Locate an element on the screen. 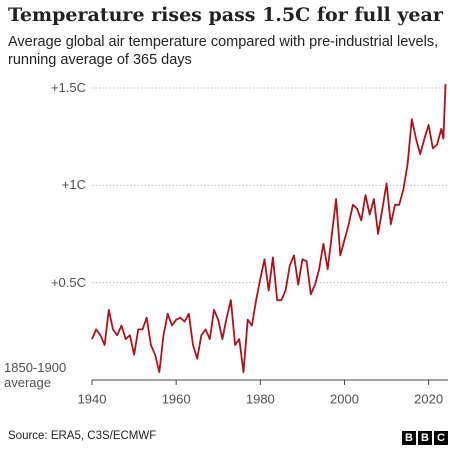 The height and width of the screenshot is (451, 458). y-tick-label: +0.5C is located at coordinates (68, 282).